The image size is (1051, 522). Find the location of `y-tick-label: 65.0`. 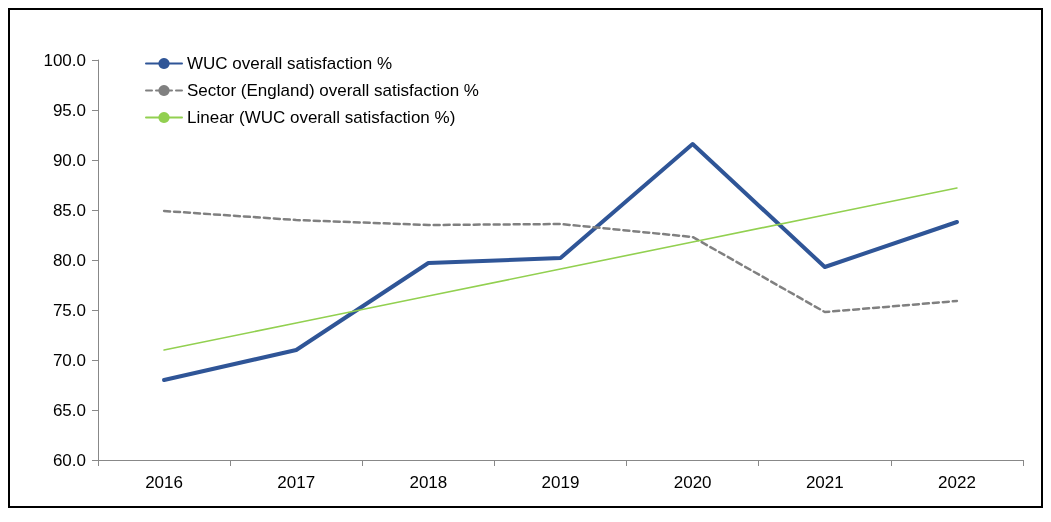

y-tick-label: 65.0 is located at coordinates (69, 410).